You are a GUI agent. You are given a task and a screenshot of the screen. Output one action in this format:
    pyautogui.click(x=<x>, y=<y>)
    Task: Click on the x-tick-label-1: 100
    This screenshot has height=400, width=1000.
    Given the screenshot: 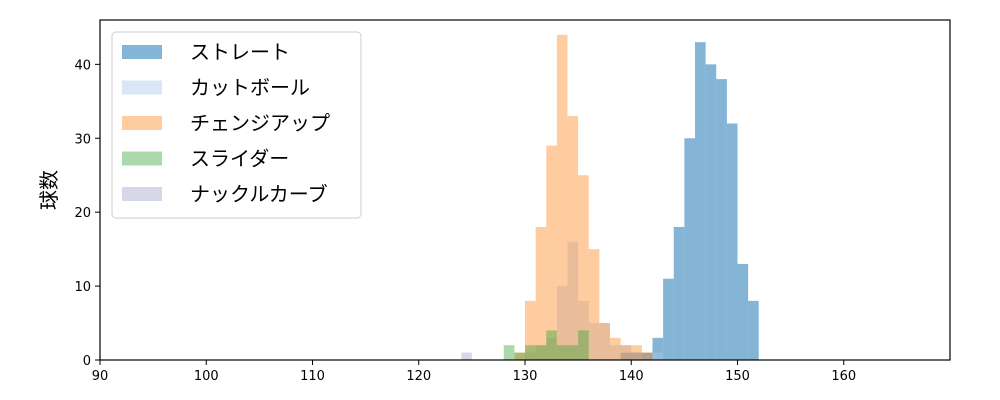 What is the action you would take?
    pyautogui.click(x=206, y=376)
    